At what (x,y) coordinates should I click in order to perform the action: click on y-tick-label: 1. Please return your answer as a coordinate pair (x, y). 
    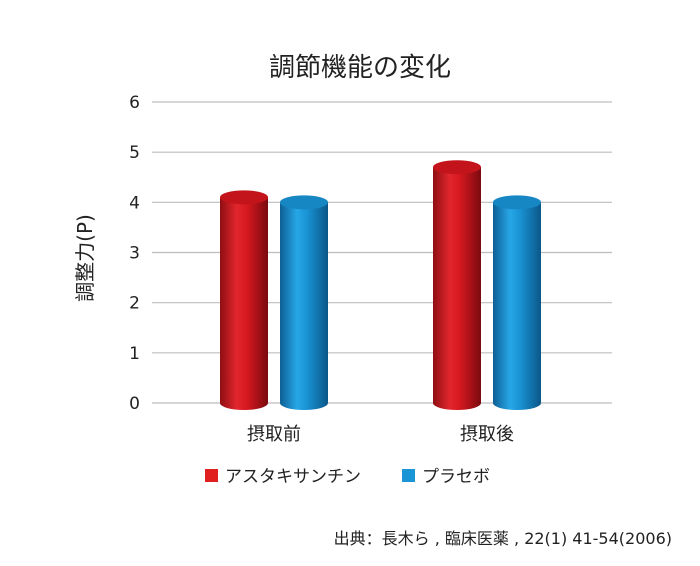
    Looking at the image, I should click on (134, 354).